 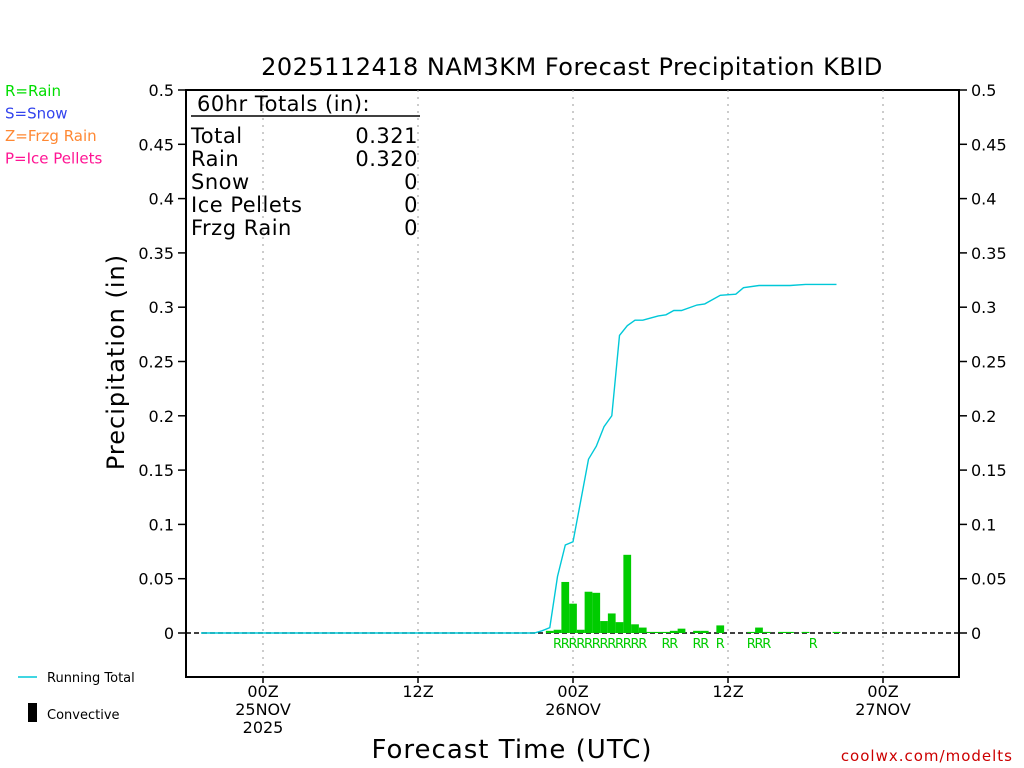 What do you see at coordinates (156, 253) in the screenshot?
I see `y-tick-label-left: 0.35` at bounding box center [156, 253].